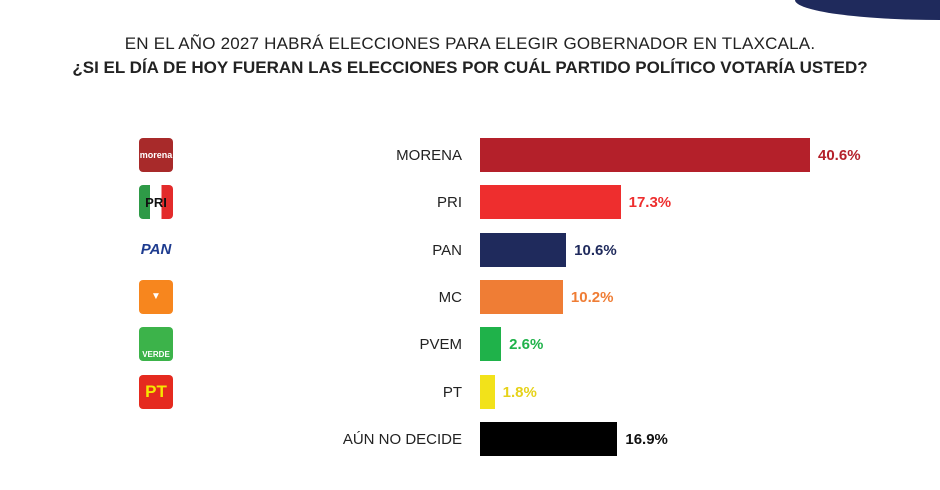 This screenshot has width=940, height=490. Describe the element at coordinates (487, 391) in the screenshot. I see `bar-pt` at that location.